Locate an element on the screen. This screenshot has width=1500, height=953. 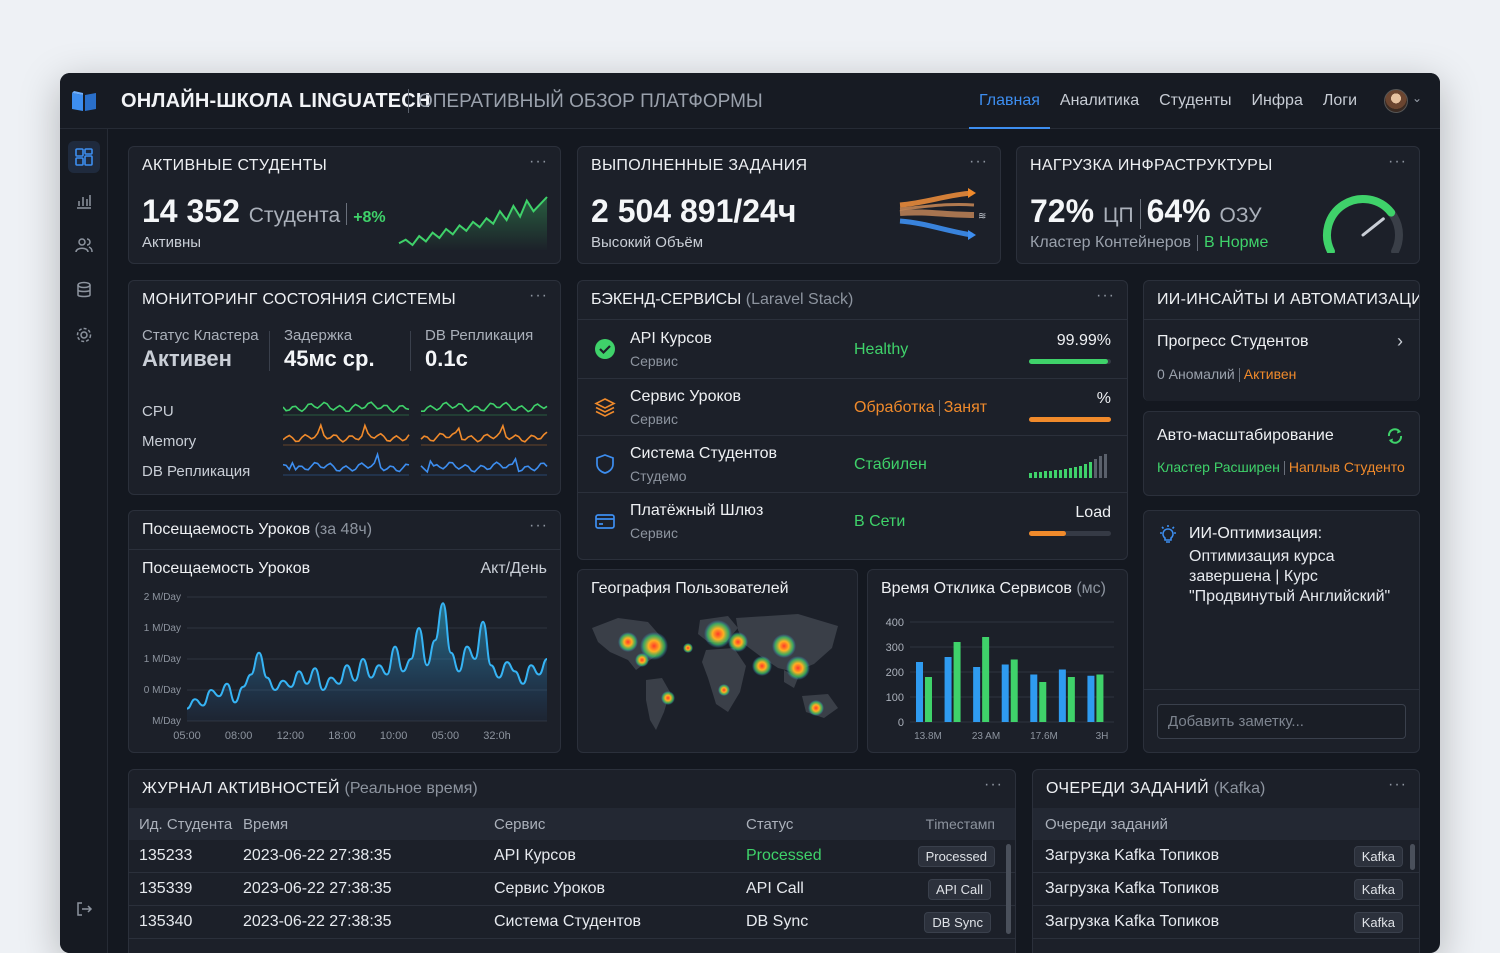
users-icon is located at coordinates (84, 245).